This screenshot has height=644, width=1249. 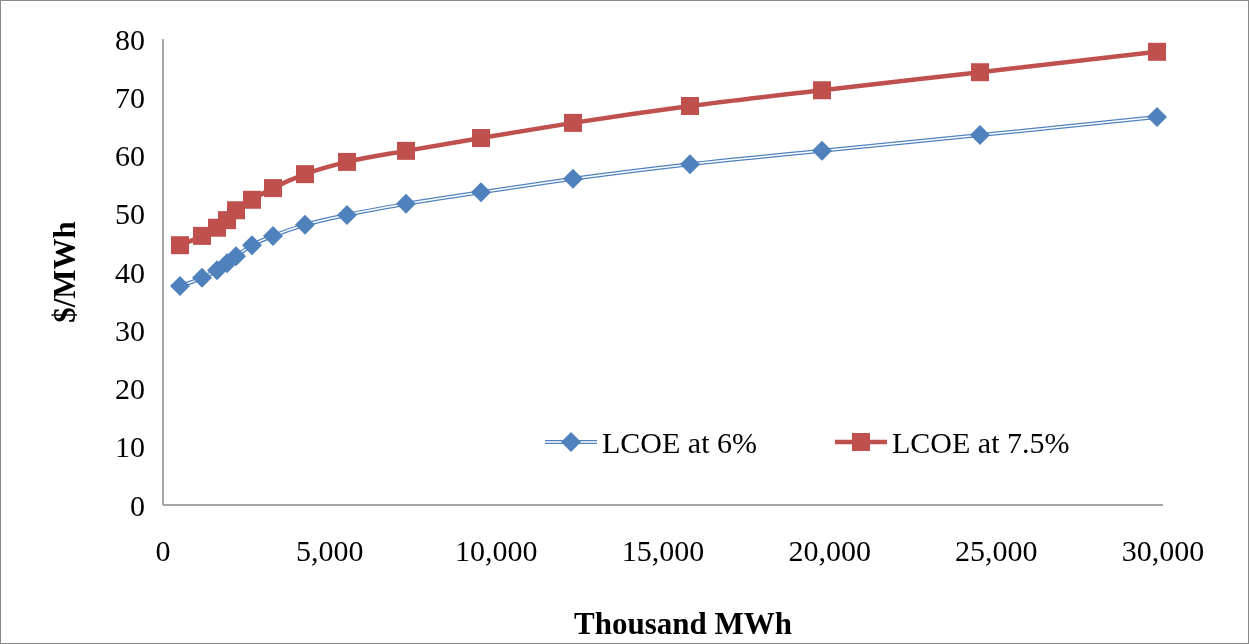 What do you see at coordinates (163, 550) in the screenshot?
I see `x-tick-label: 0` at bounding box center [163, 550].